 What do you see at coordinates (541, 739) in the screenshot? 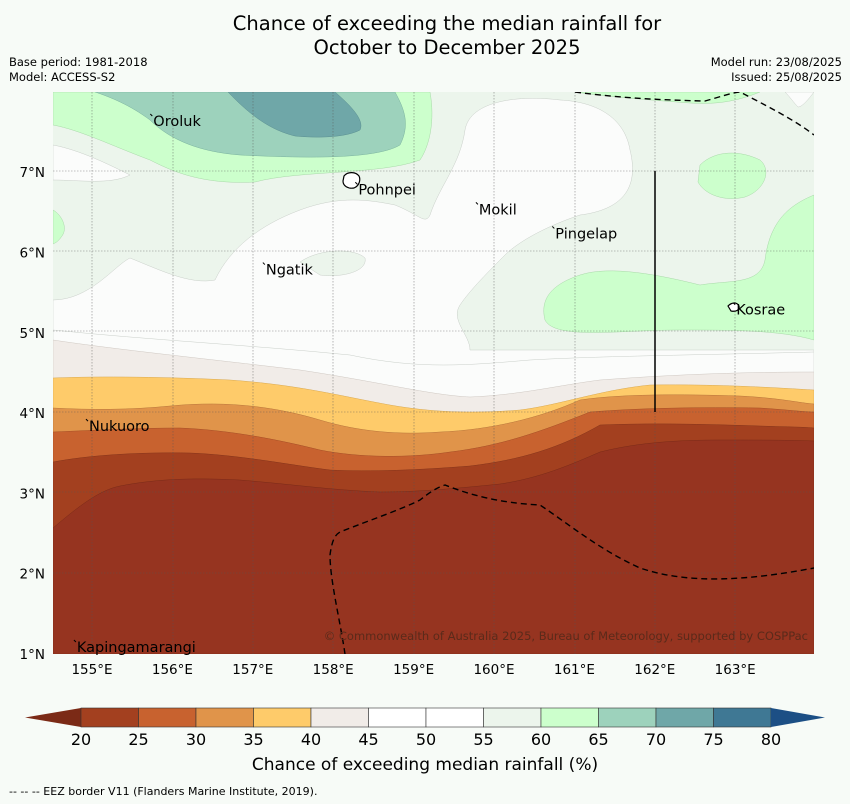
I see `colorbar-tick-label: 60` at bounding box center [541, 739].